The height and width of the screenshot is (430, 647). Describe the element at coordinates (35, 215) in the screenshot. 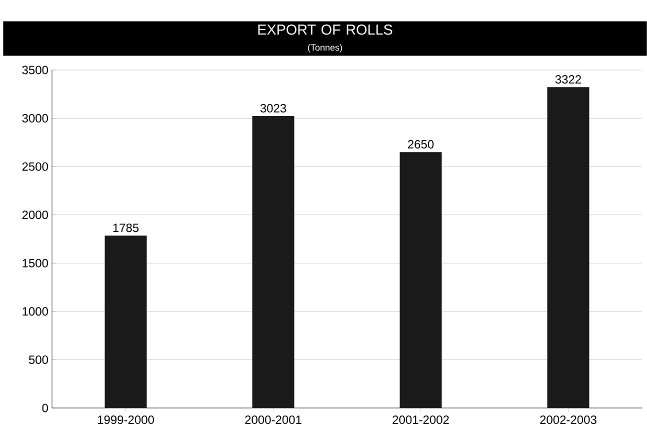

I see `y-tick-label: 2000` at that location.